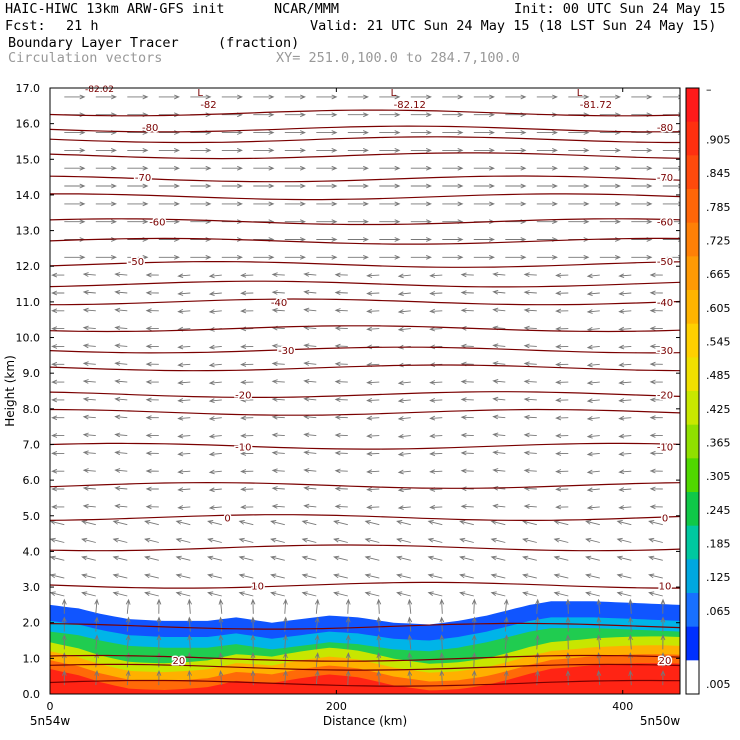  Describe the element at coordinates (157, 223) in the screenshot. I see `contour-label: -60` at that location.